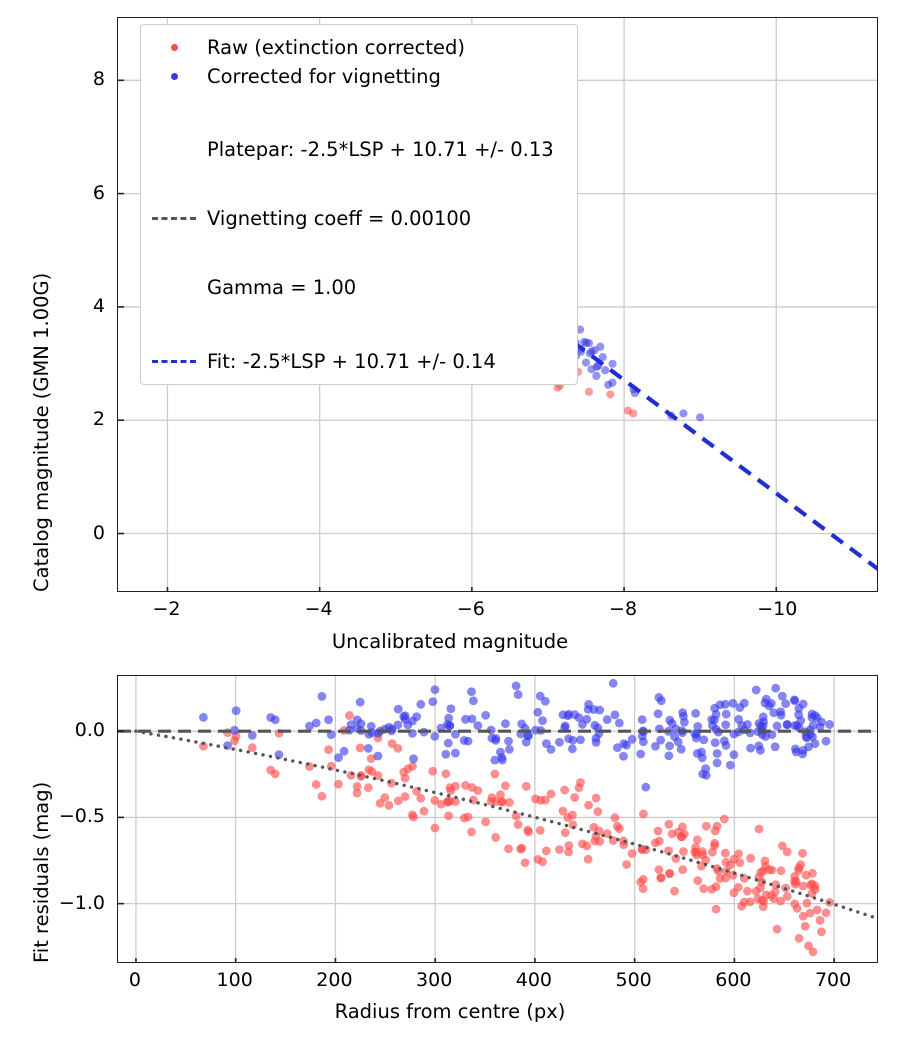 Image resolution: width=900 pixels, height=1050 pixels. What do you see at coordinates (470, 609) in the screenshot?
I see `top-x-tick: −6` at bounding box center [470, 609].